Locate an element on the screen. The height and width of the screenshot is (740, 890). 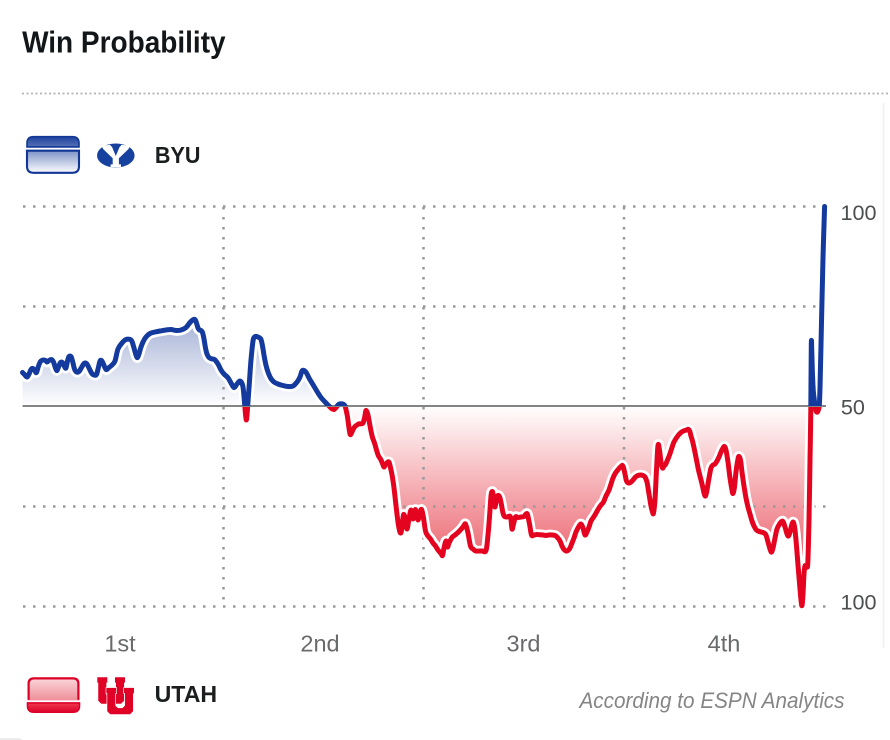
svg-text: 1st is located at coordinates (120, 644).